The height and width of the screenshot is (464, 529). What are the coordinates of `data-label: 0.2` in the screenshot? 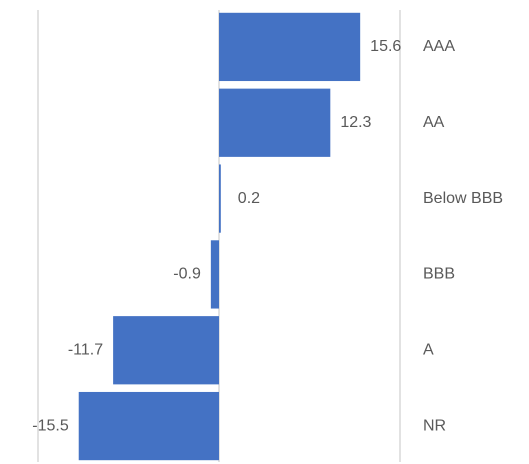 It's located at (249, 198).